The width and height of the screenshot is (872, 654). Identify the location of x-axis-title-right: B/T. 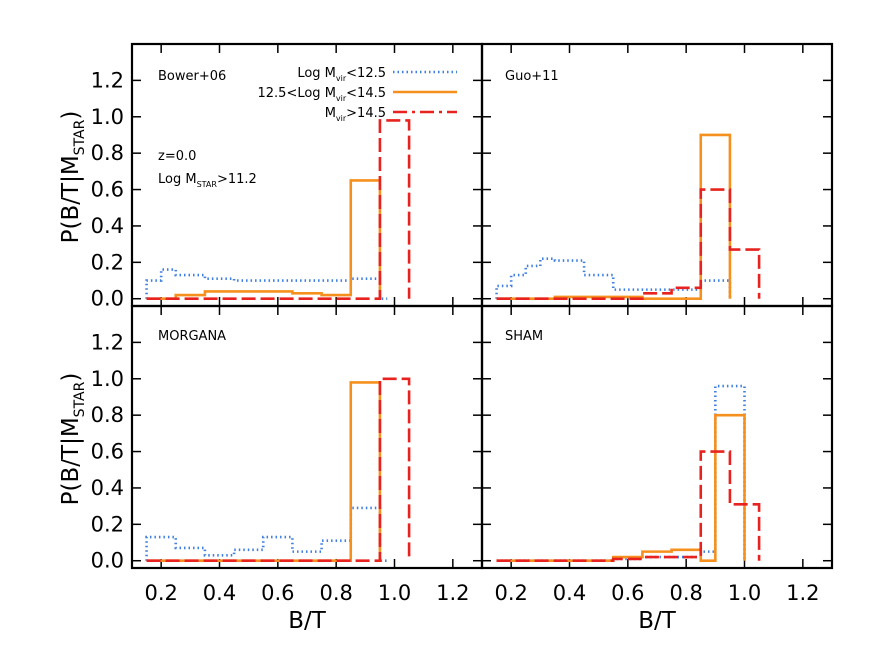
(657, 621).